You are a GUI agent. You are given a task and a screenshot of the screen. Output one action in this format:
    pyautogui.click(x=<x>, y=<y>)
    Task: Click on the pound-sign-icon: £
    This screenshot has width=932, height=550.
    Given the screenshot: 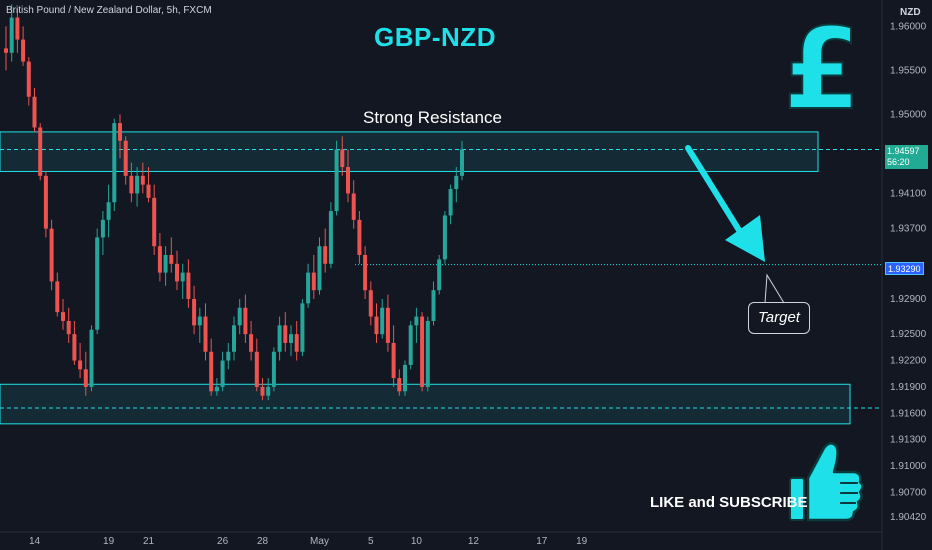 What is the action you would take?
    pyautogui.click(x=822, y=70)
    